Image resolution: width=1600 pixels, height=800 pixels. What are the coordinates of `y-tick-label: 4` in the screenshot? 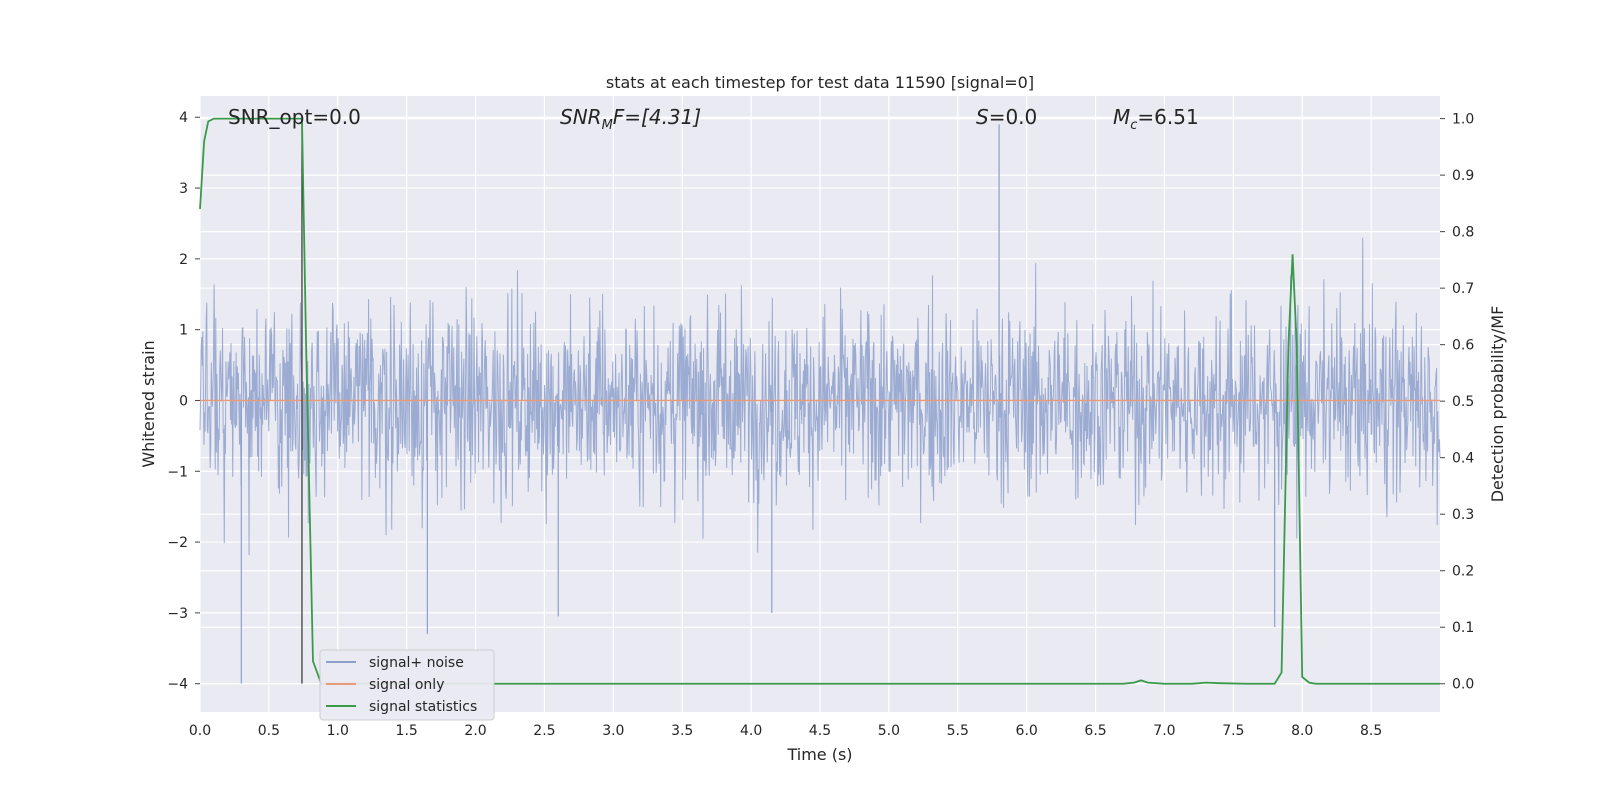 It's located at (183, 118).